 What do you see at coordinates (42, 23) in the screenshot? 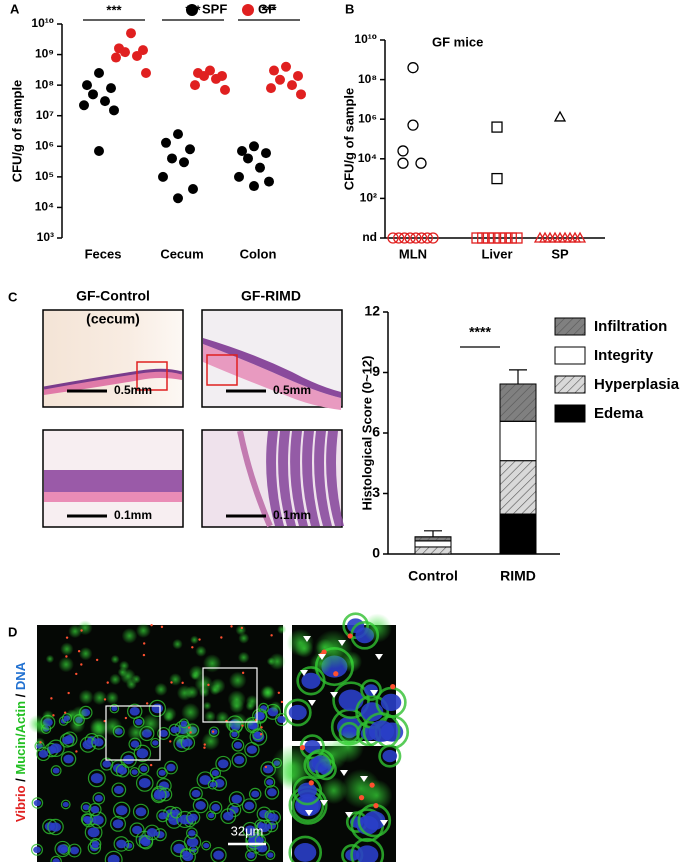
I see `y-tick-label: 10¹⁰` at bounding box center [42, 23].